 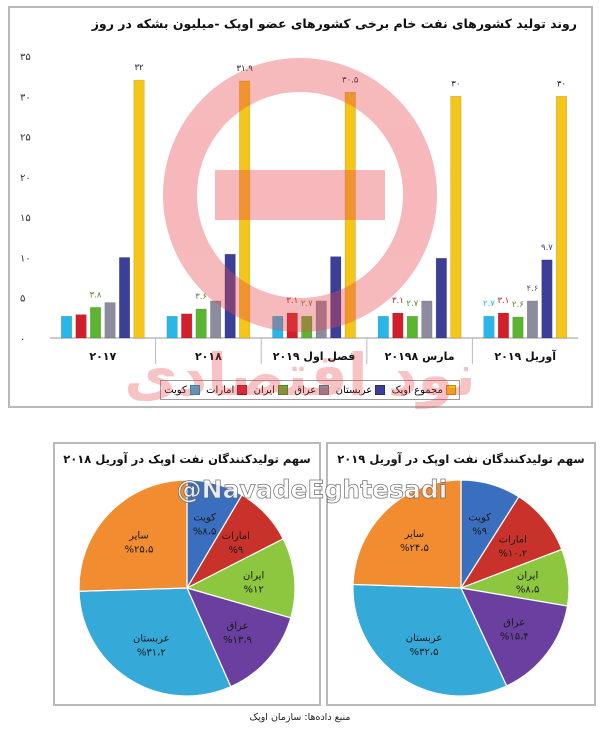 I want to click on y-tick-label: ۳۰, so click(x=25, y=97).